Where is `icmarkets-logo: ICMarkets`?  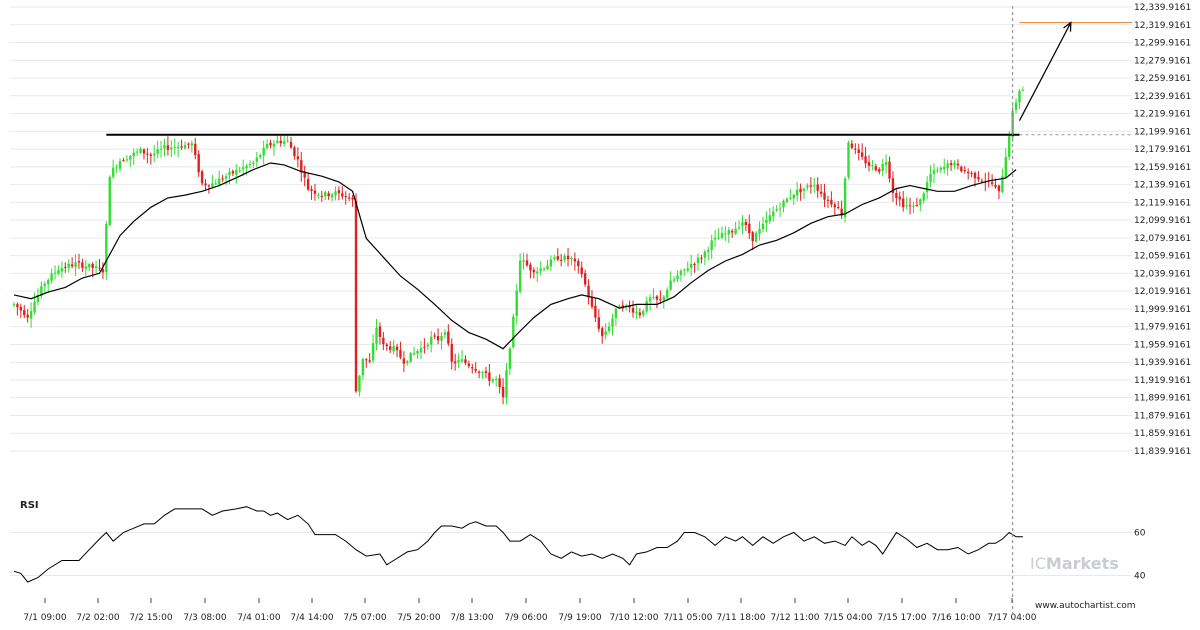 icmarkets-logo: ICMarkets is located at coordinates (1074, 563).